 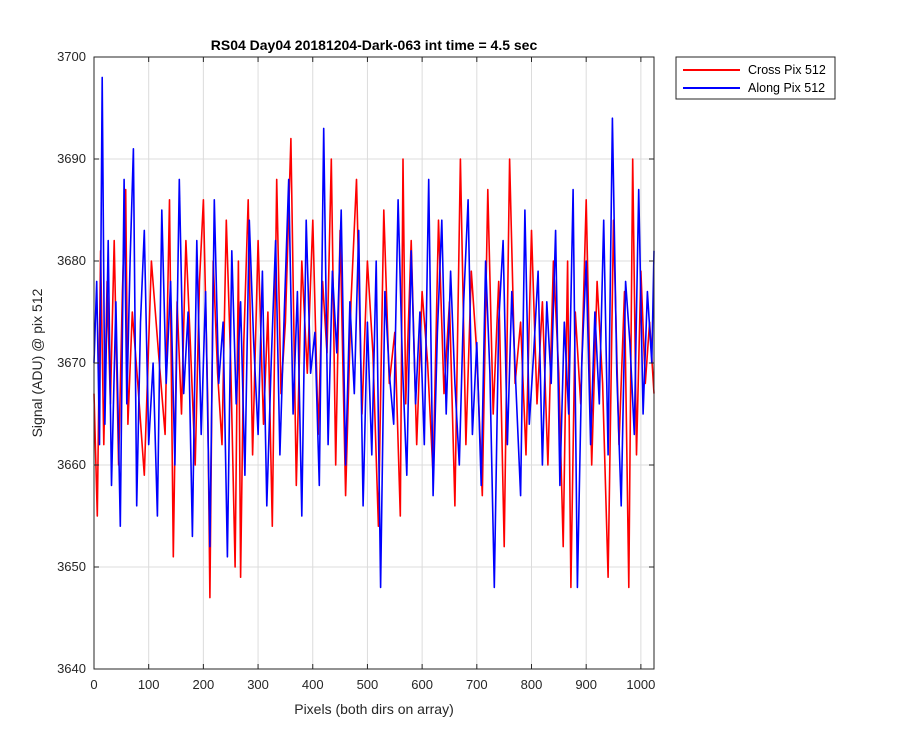 I want to click on x-tick-label: 0, so click(x=93, y=684).